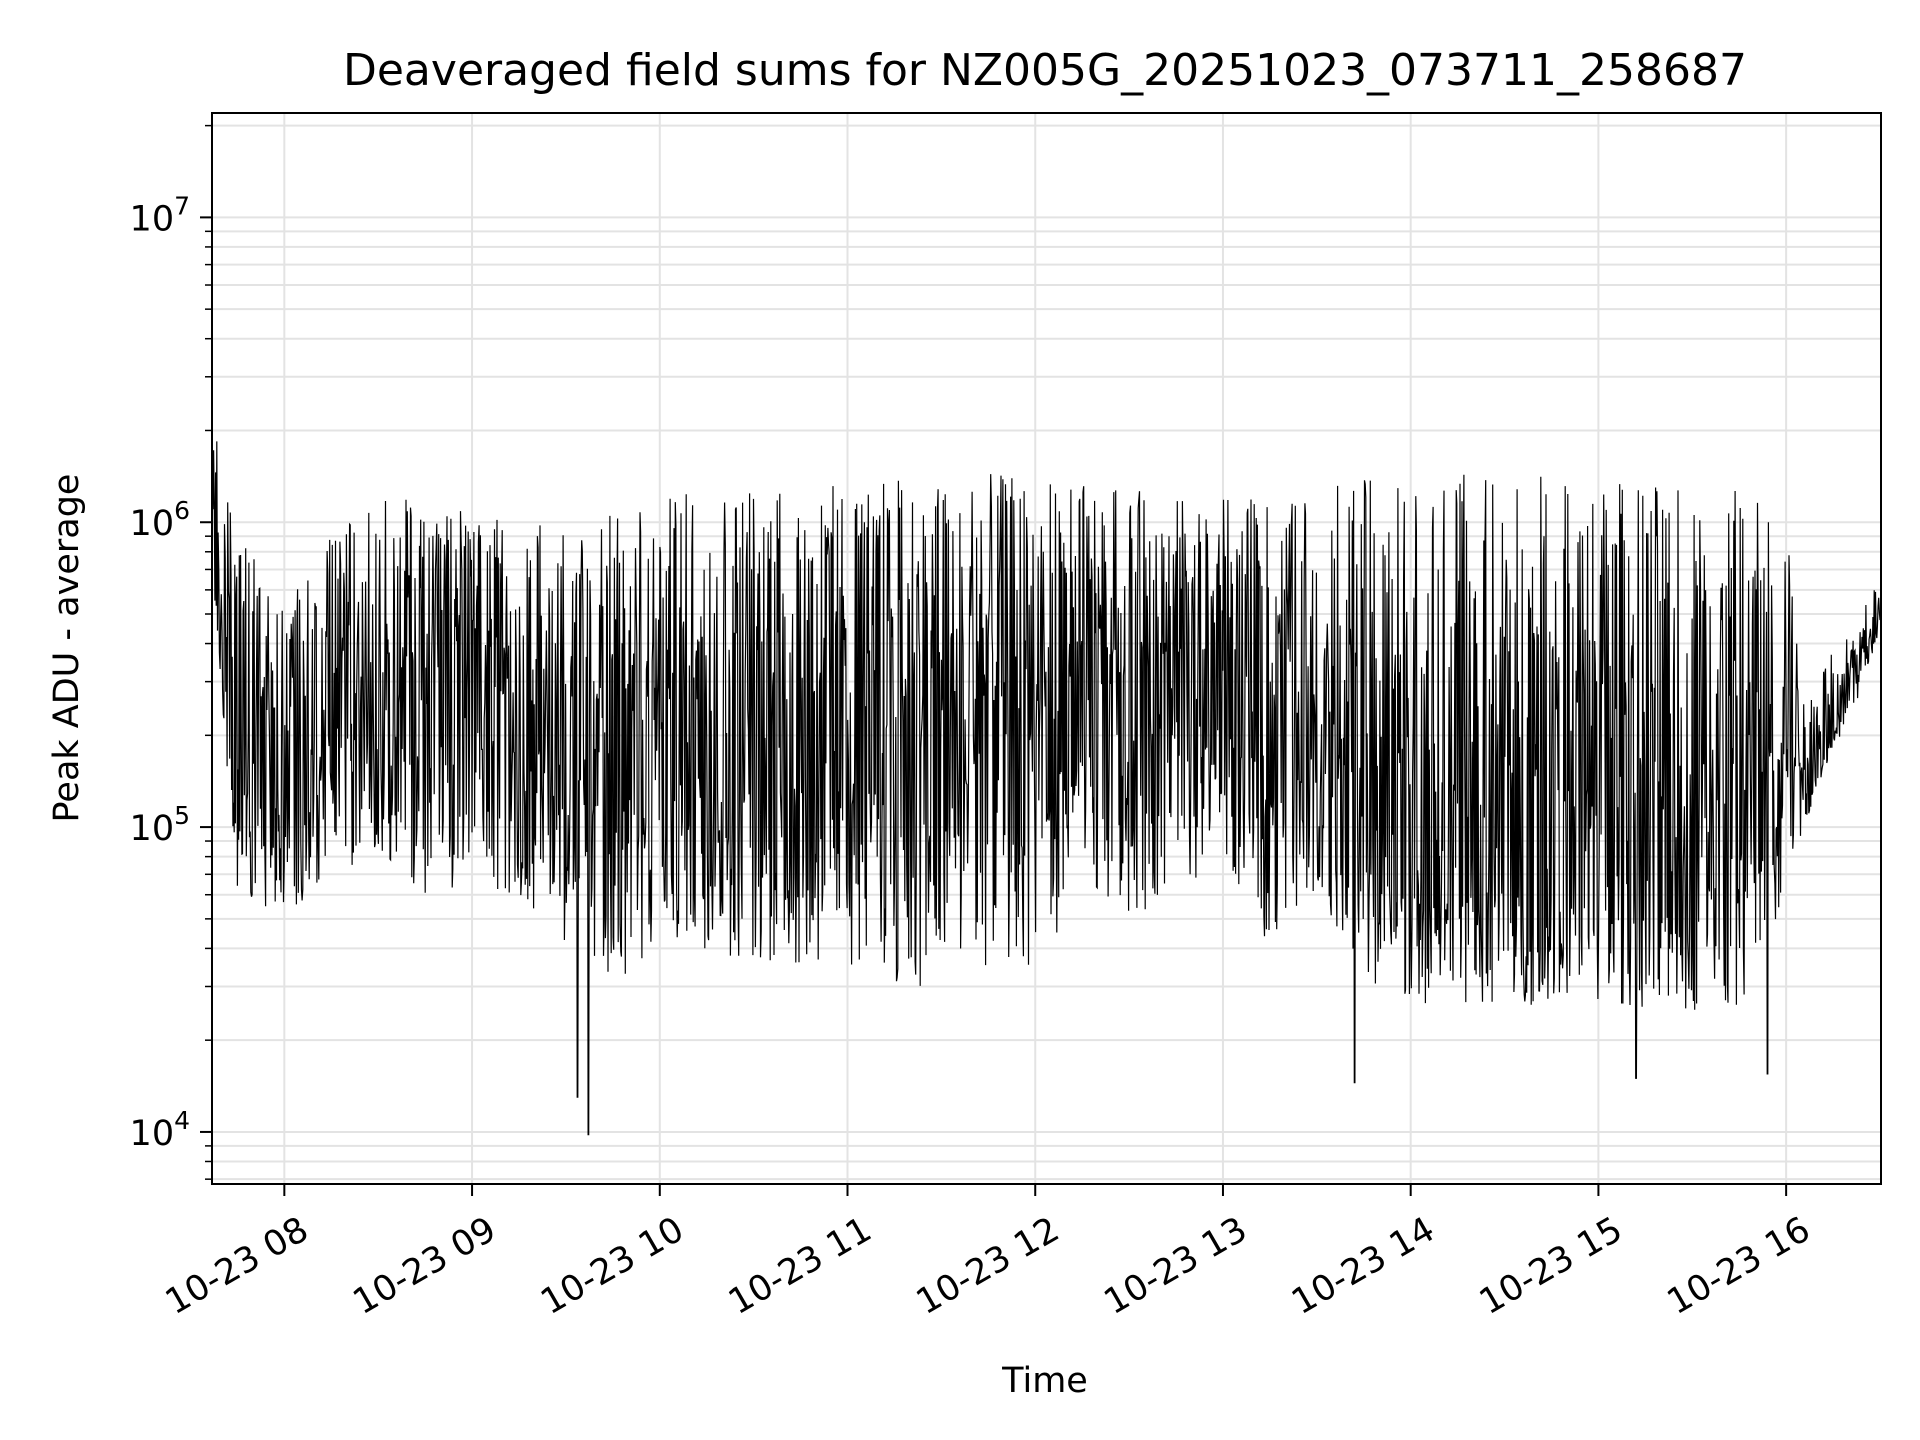  I want to click on y-tick-label: 10⁶, so click(160, 520).